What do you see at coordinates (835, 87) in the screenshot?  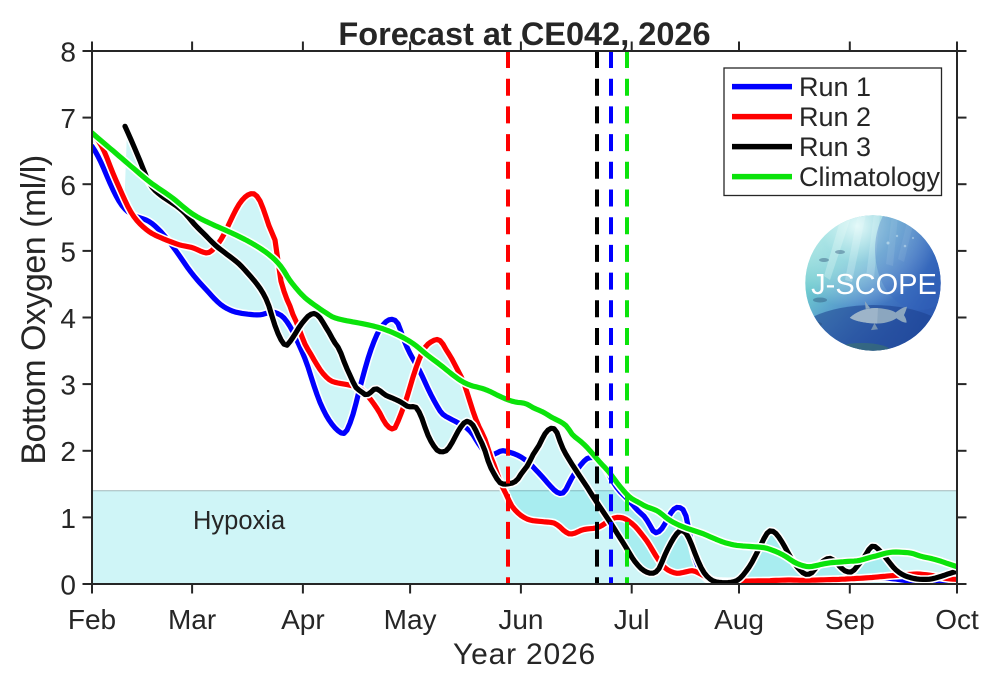 I see `svg-text: Run 1` at bounding box center [835, 87].